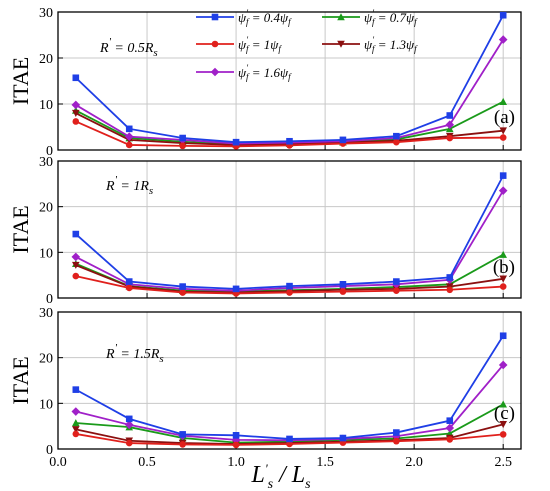  Describe the element at coordinates (391, 44) in the screenshot. I see `legend-label: ψ' f = 1.3ψf` at that location.